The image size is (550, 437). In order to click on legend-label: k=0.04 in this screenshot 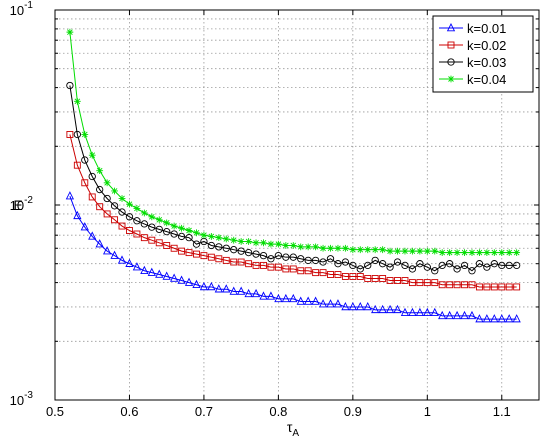, I will do `click(486, 79)`.